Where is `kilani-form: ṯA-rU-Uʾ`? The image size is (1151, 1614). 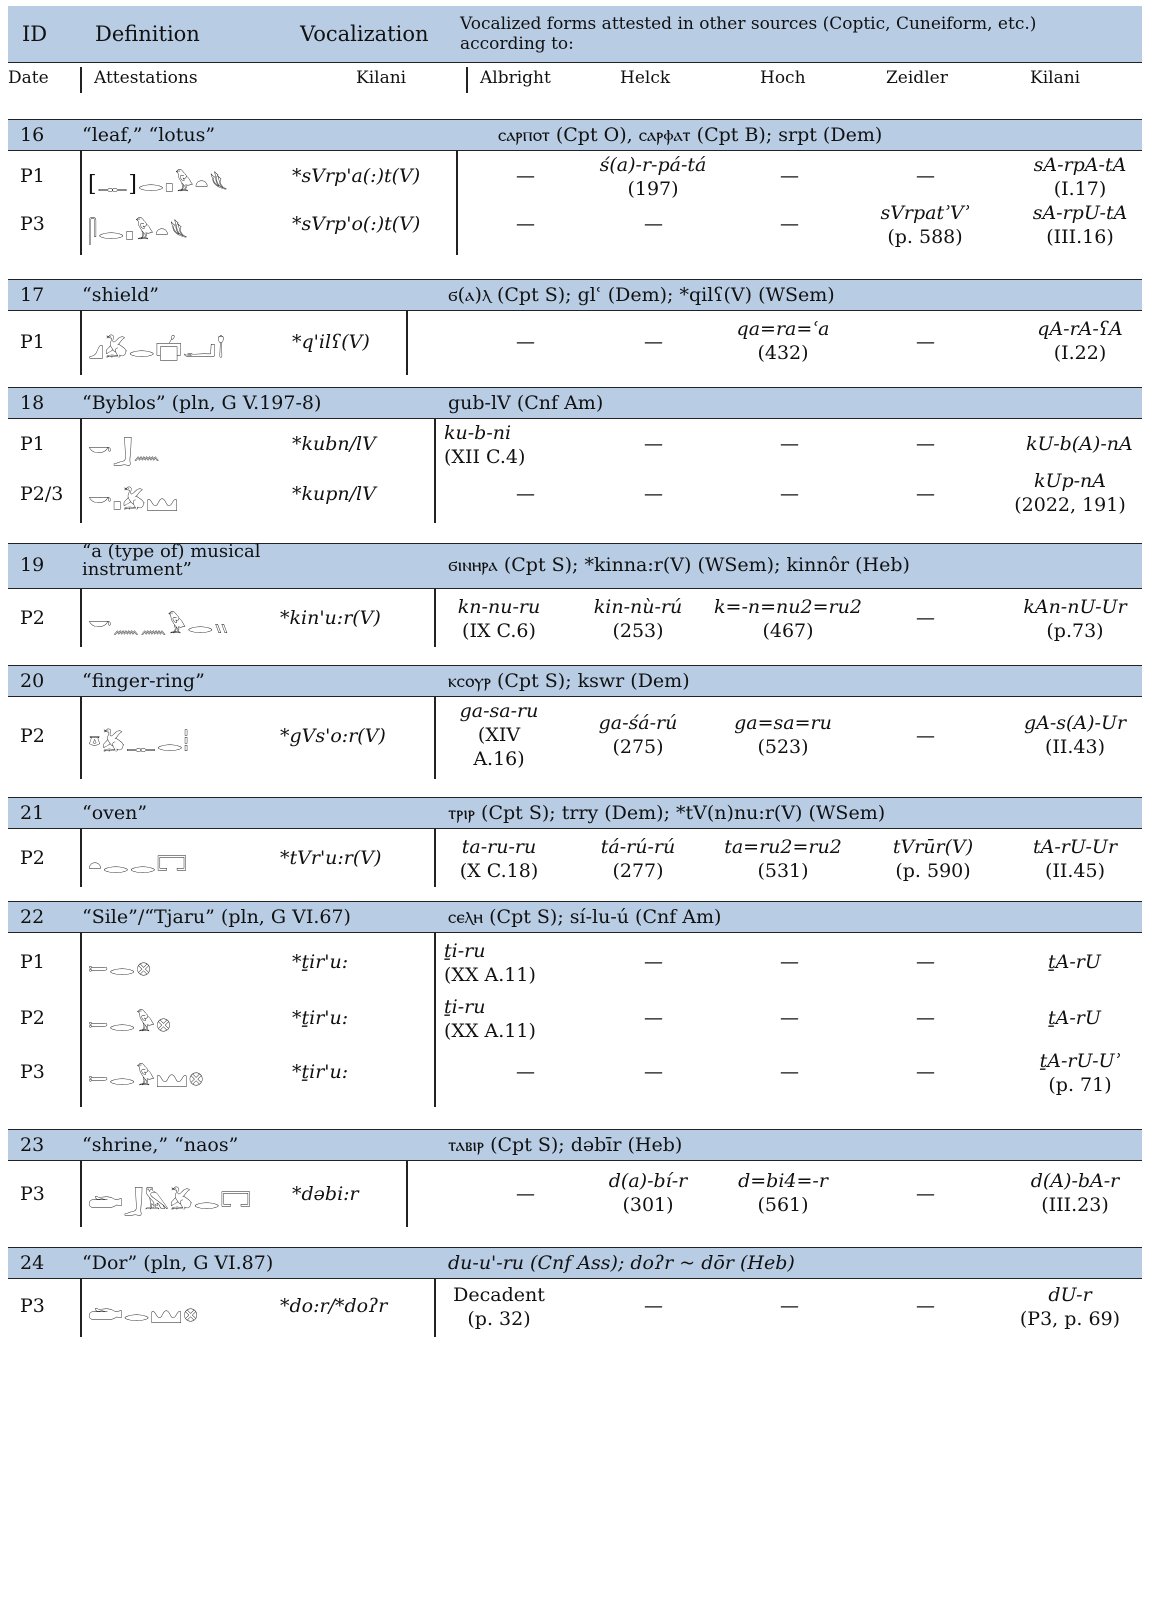
kilani-form: ṯA-rU-Uʾ is located at coordinates (1080, 1061).